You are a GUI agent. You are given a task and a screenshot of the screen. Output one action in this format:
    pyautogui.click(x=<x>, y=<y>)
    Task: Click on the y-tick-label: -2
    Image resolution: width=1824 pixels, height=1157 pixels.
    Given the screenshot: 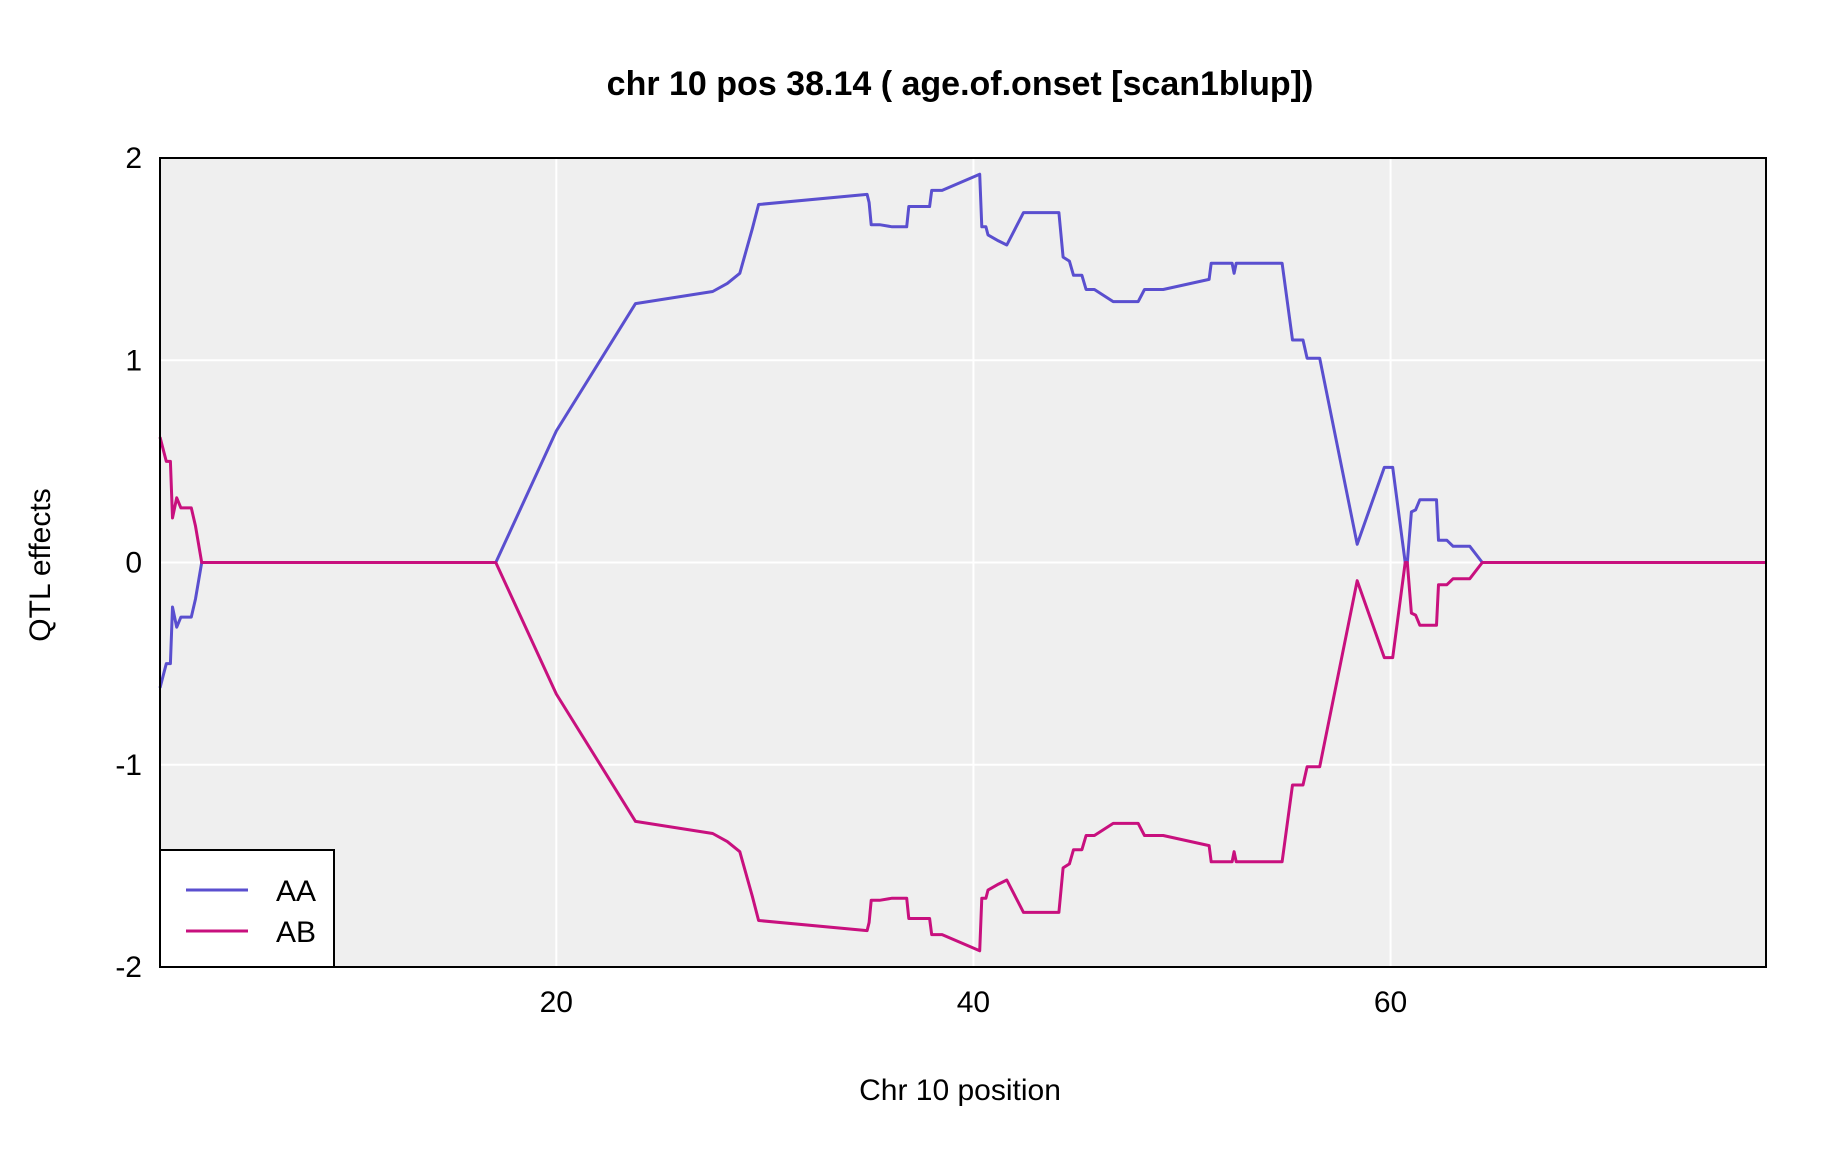 What is the action you would take?
    pyautogui.click(x=128, y=967)
    